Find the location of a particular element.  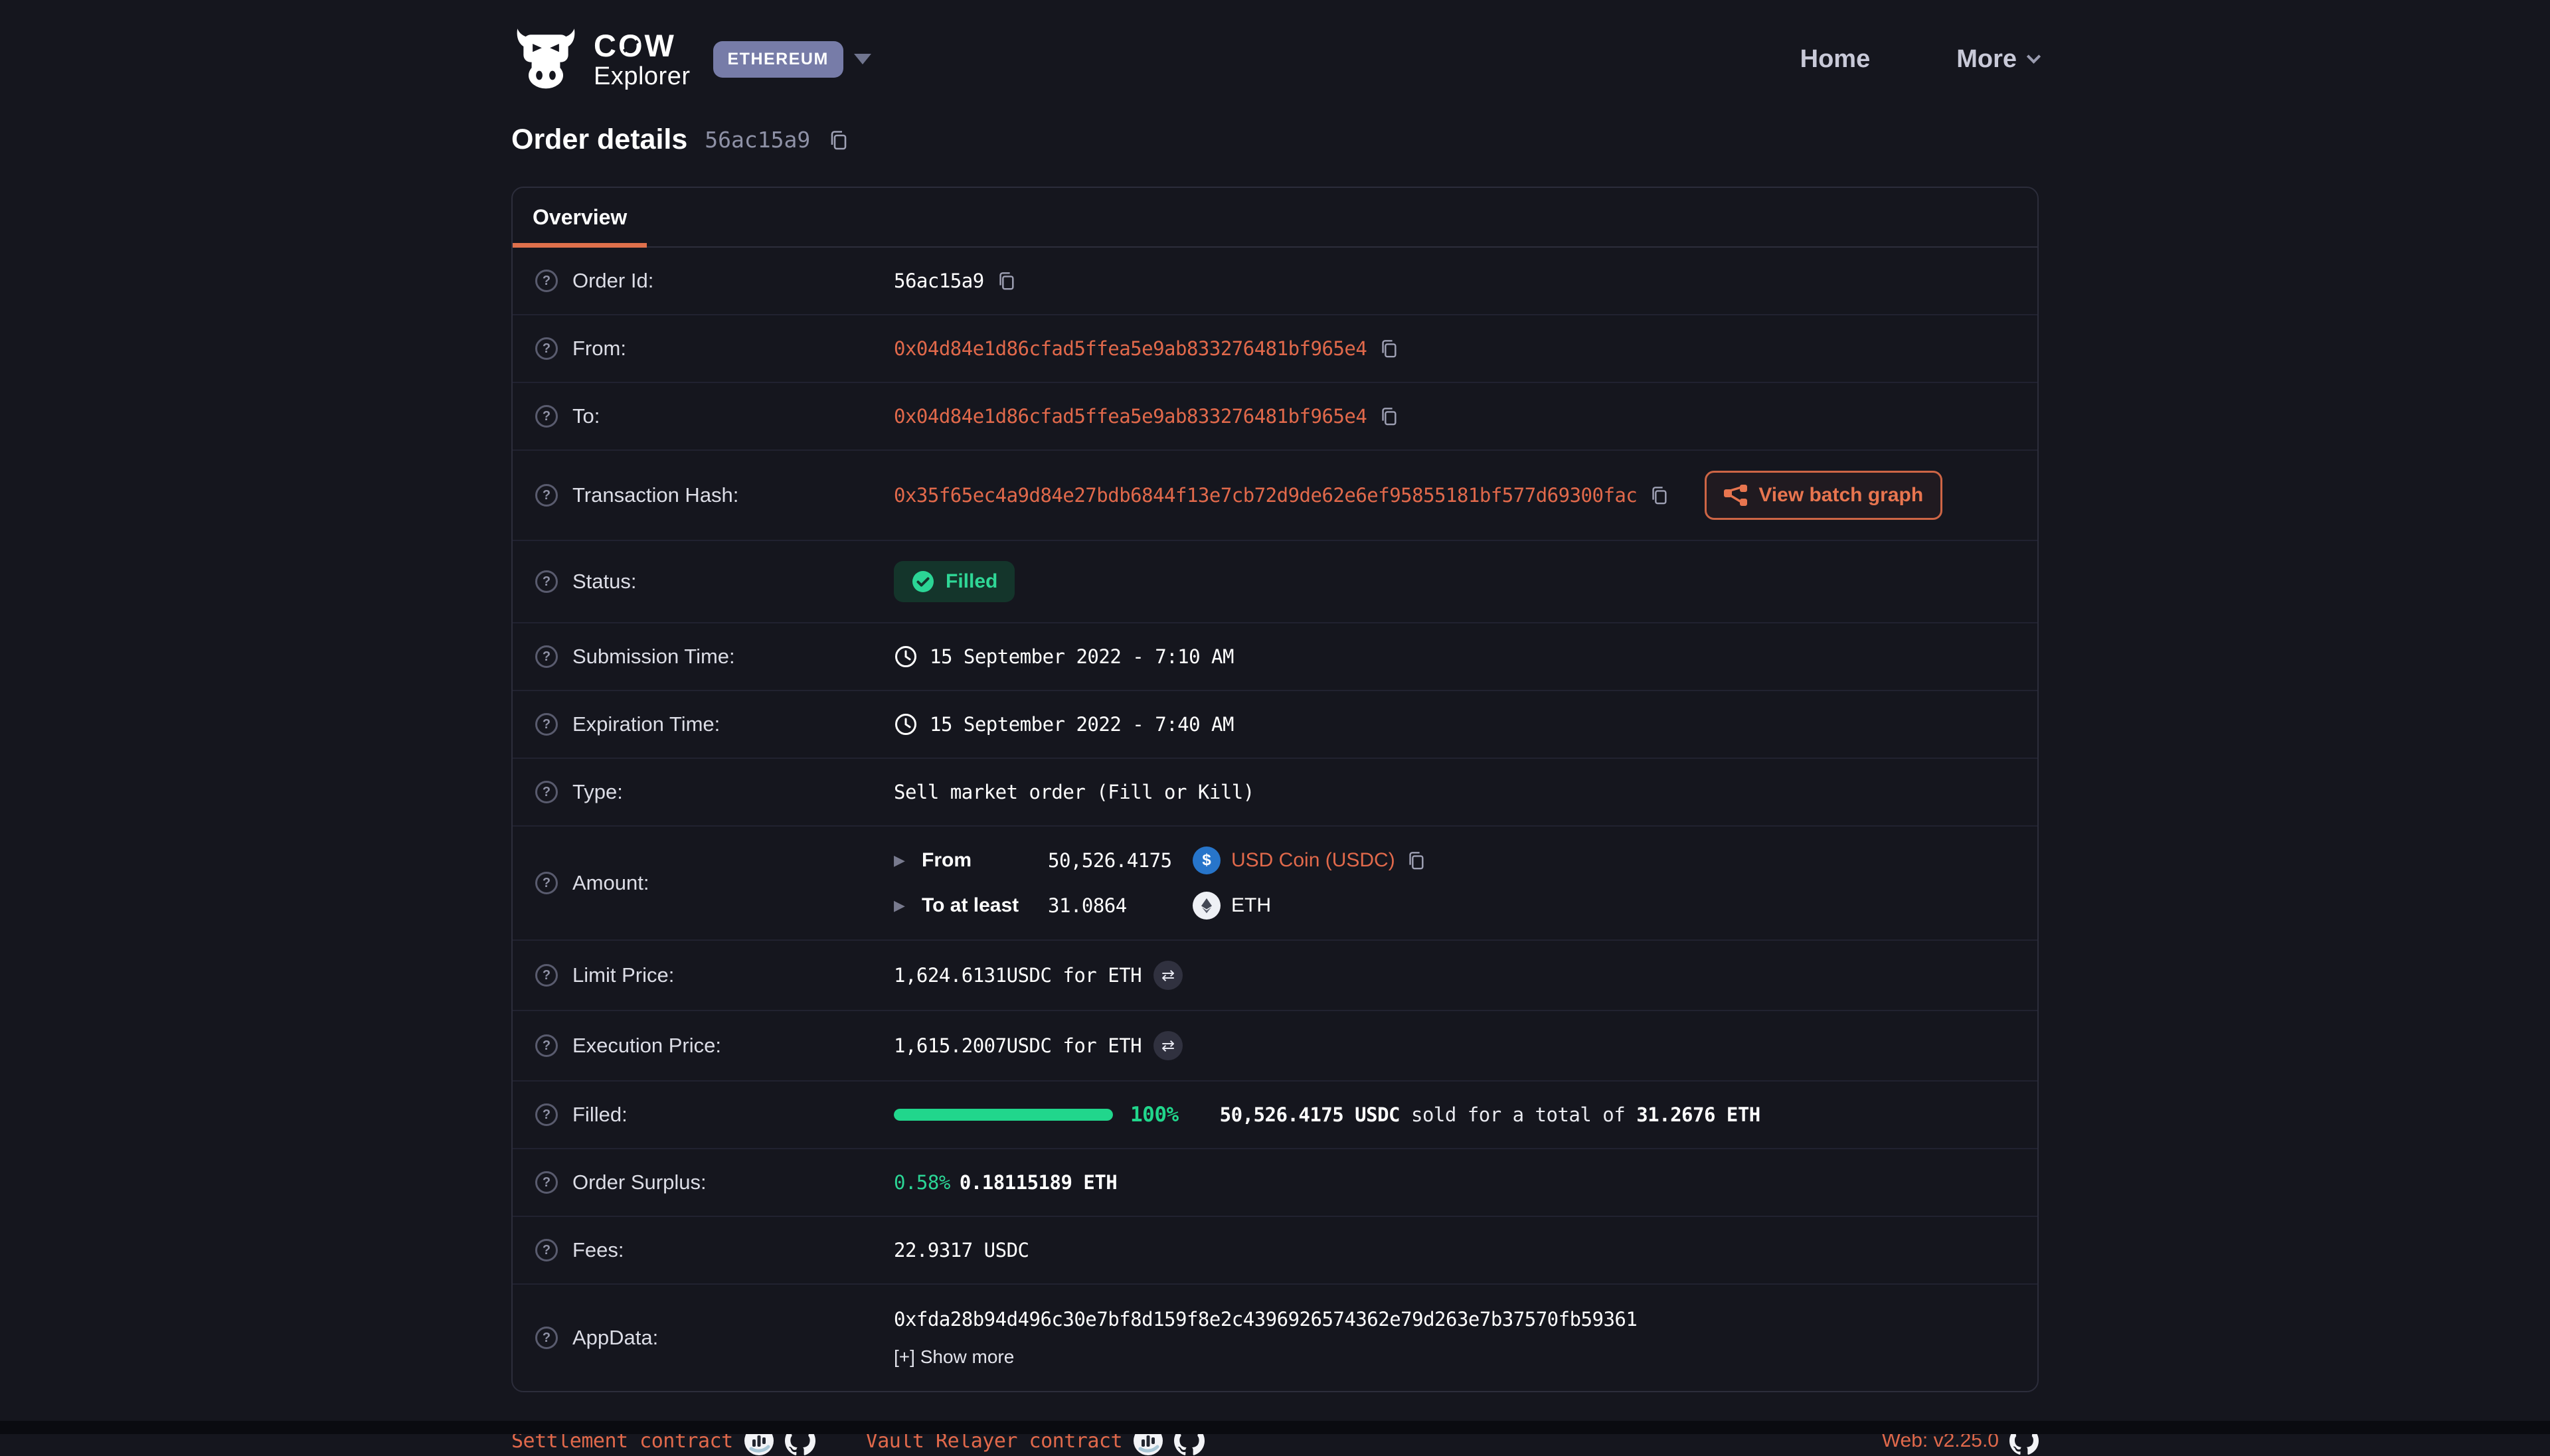

tab-overview: Overview is located at coordinates (580, 218).